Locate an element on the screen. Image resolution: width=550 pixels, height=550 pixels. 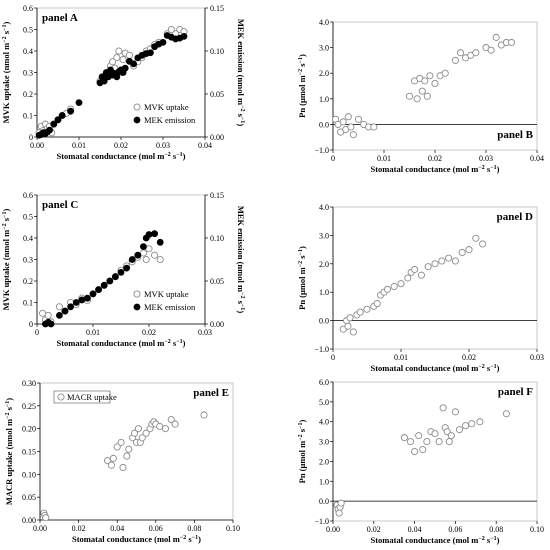
panel-title: panel F is located at coordinates (515, 392).